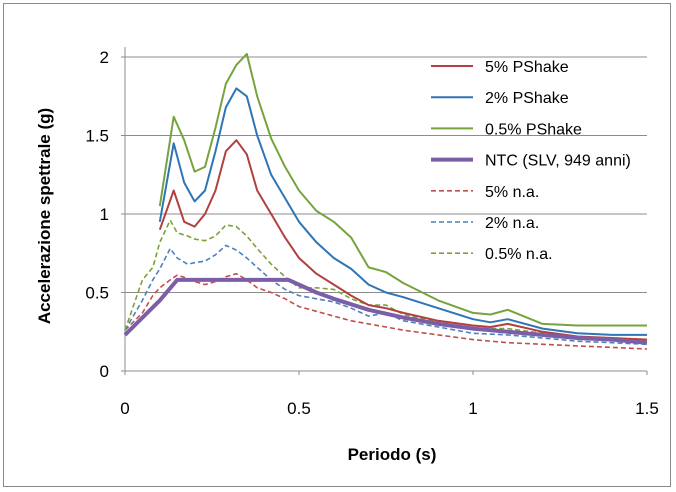  I want to click on legend-label: NTC (SLV, 949 anni), so click(558, 161).